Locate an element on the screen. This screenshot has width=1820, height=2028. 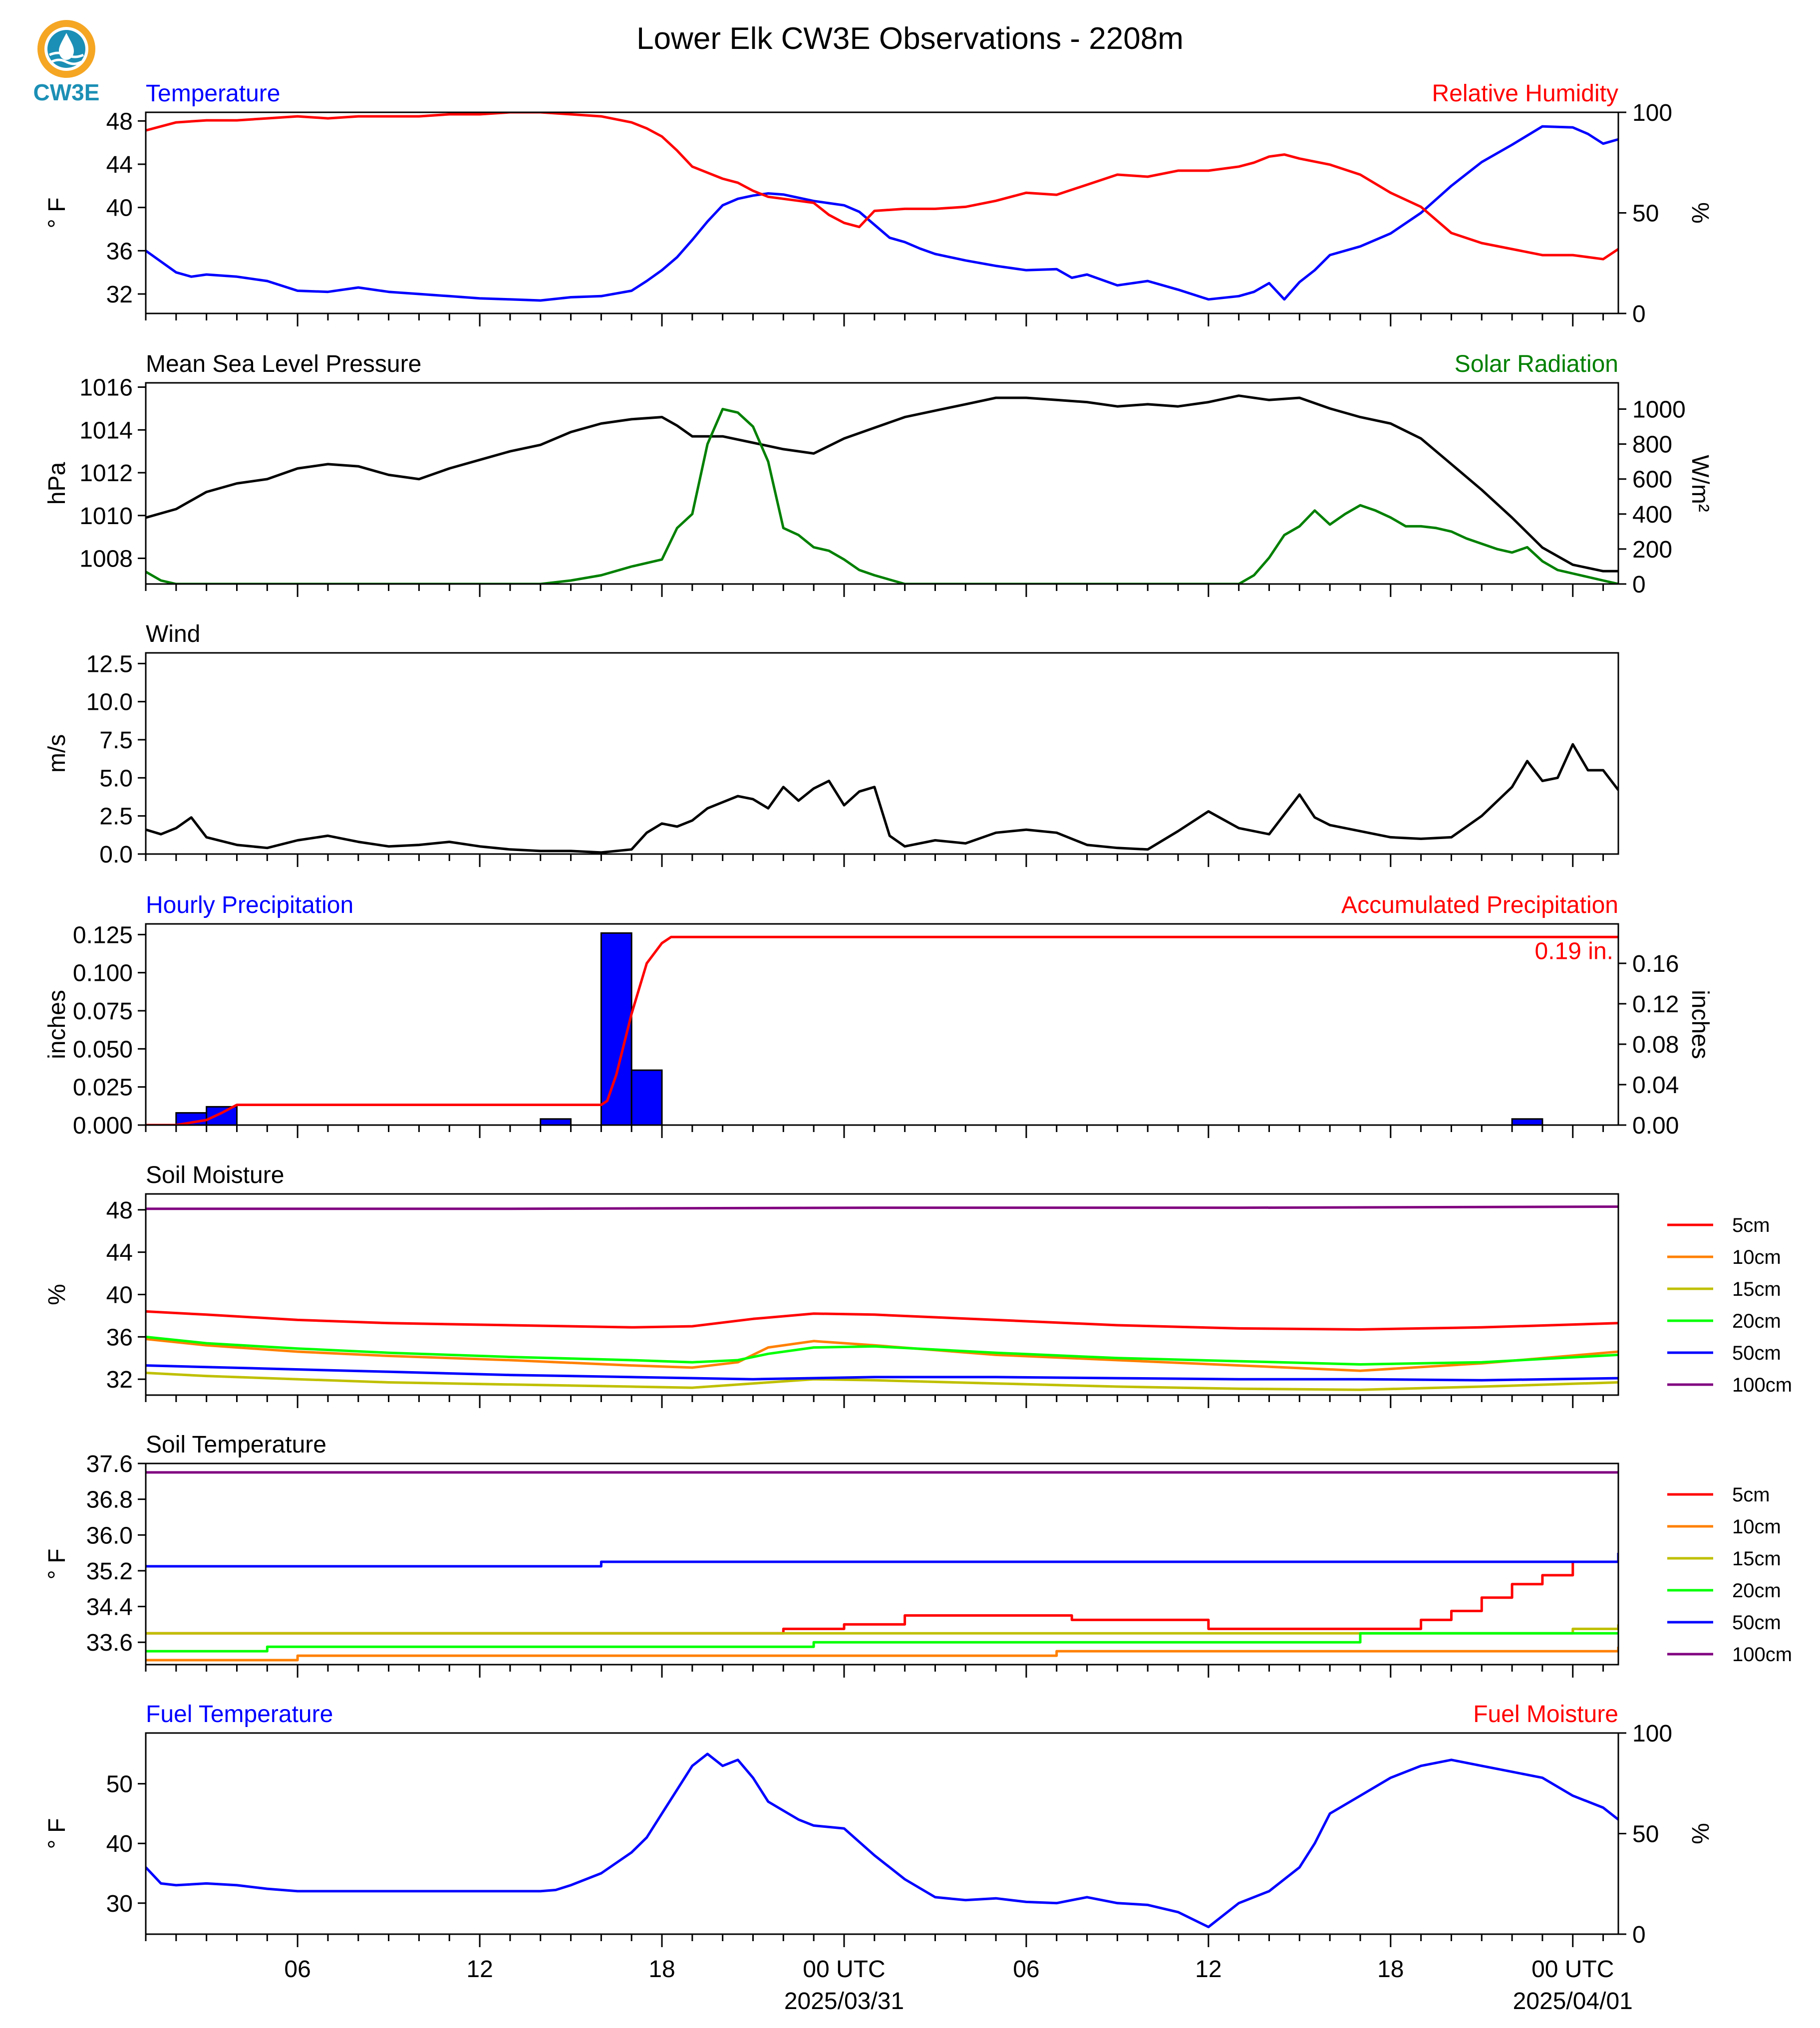
panel-title-left: Wind is located at coordinates (173, 634).